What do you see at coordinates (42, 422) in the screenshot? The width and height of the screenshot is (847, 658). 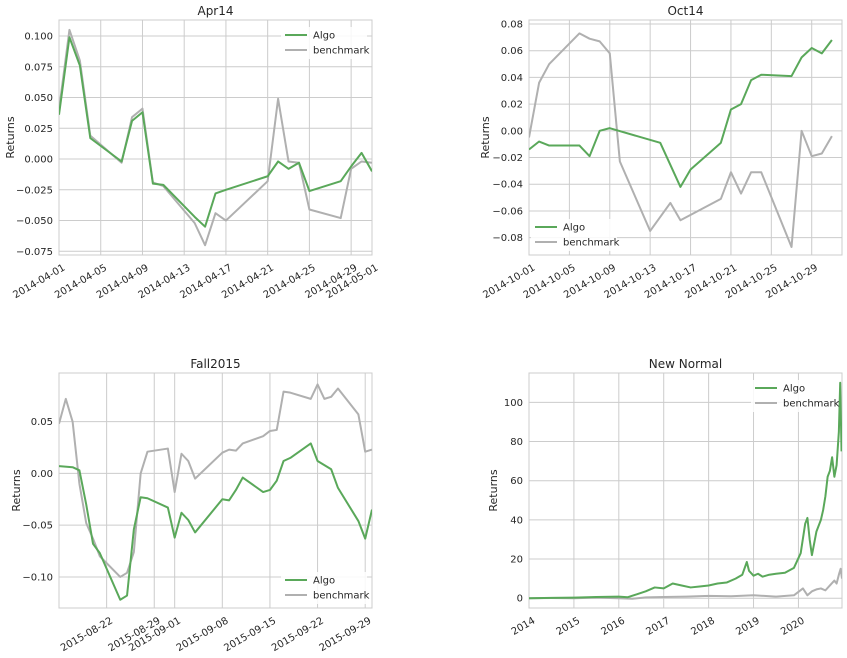 I see `y-tick-label: 0.05` at bounding box center [42, 422].